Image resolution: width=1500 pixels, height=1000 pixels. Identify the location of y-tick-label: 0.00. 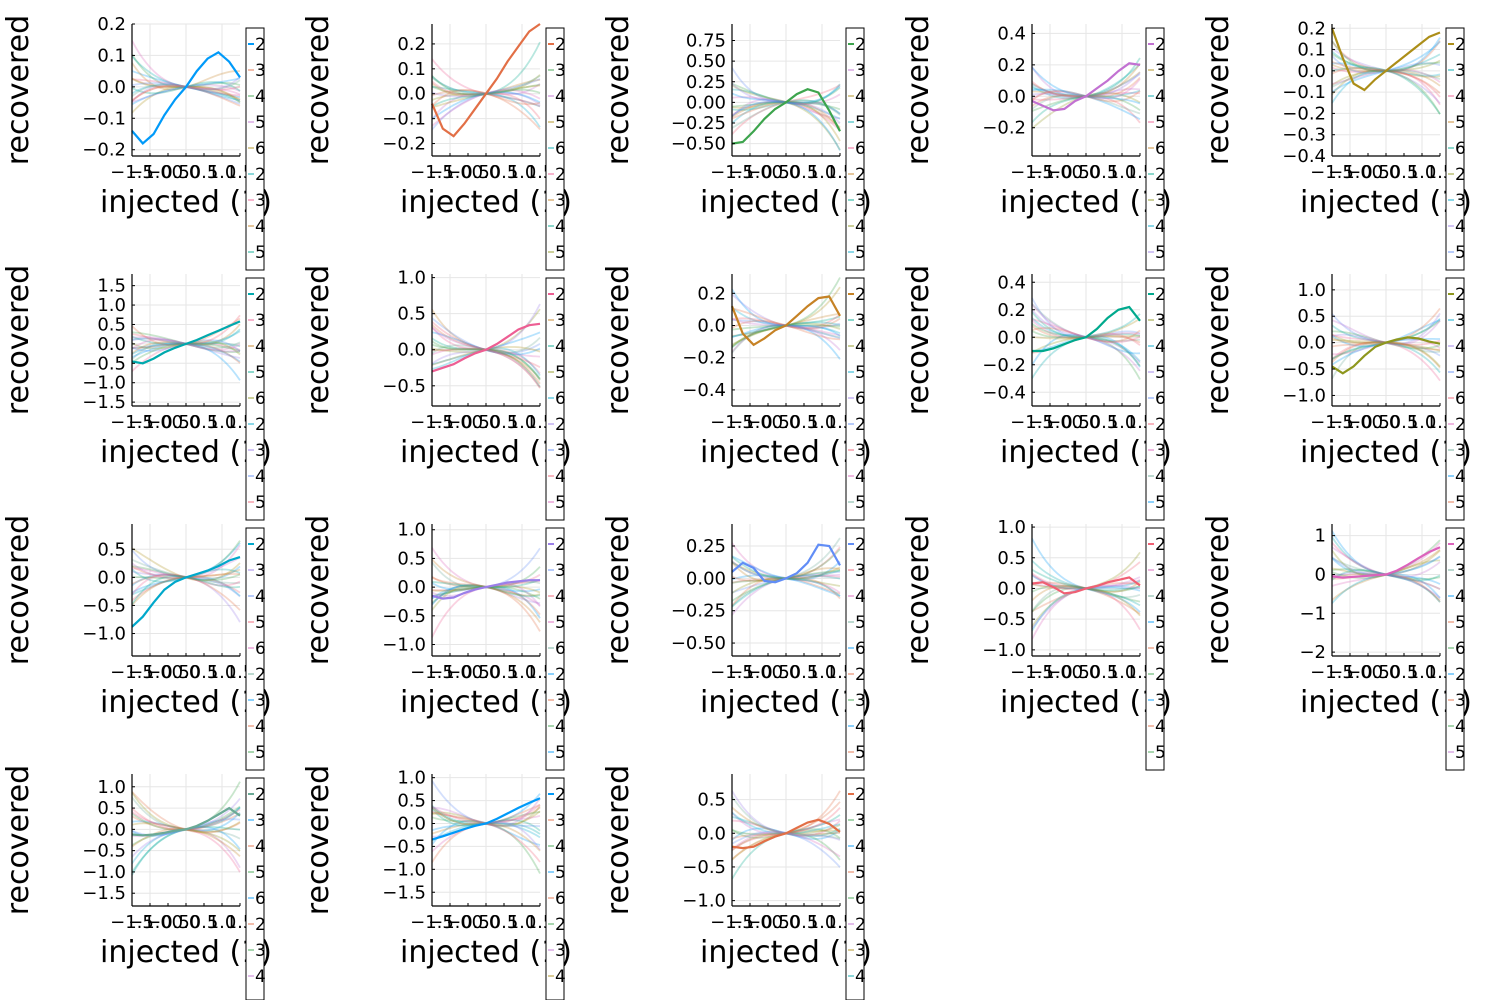
(706, 578).